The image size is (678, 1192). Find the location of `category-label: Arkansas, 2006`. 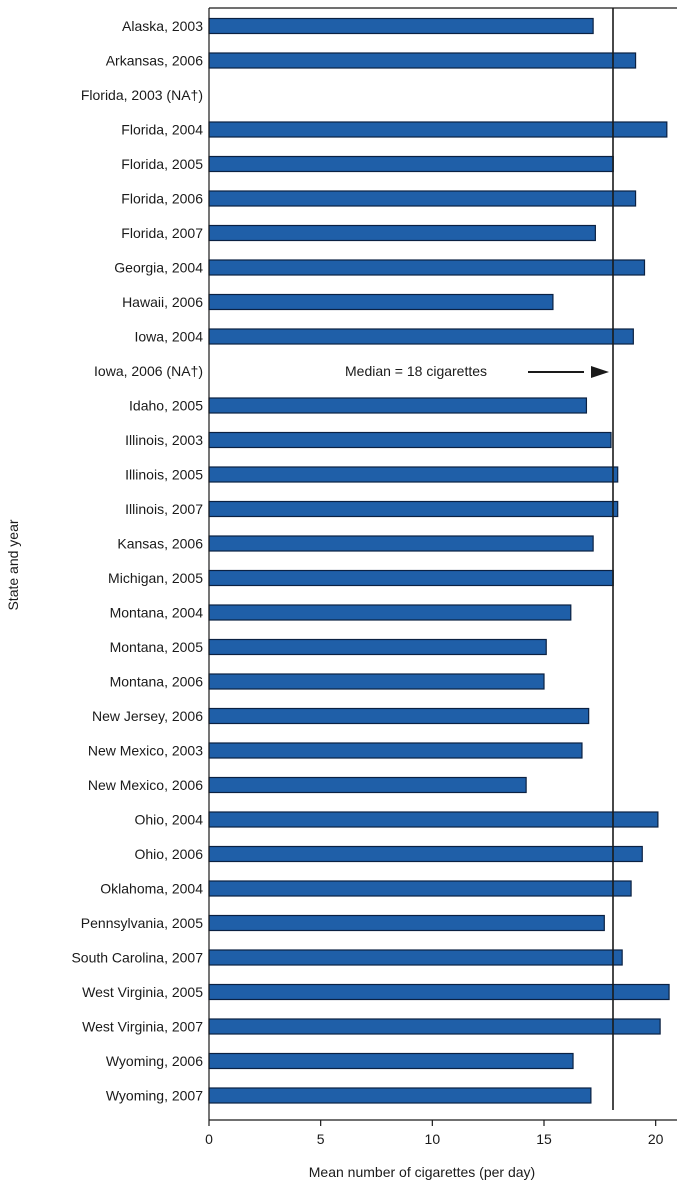

category-label: Arkansas, 2006 is located at coordinates (154, 61).